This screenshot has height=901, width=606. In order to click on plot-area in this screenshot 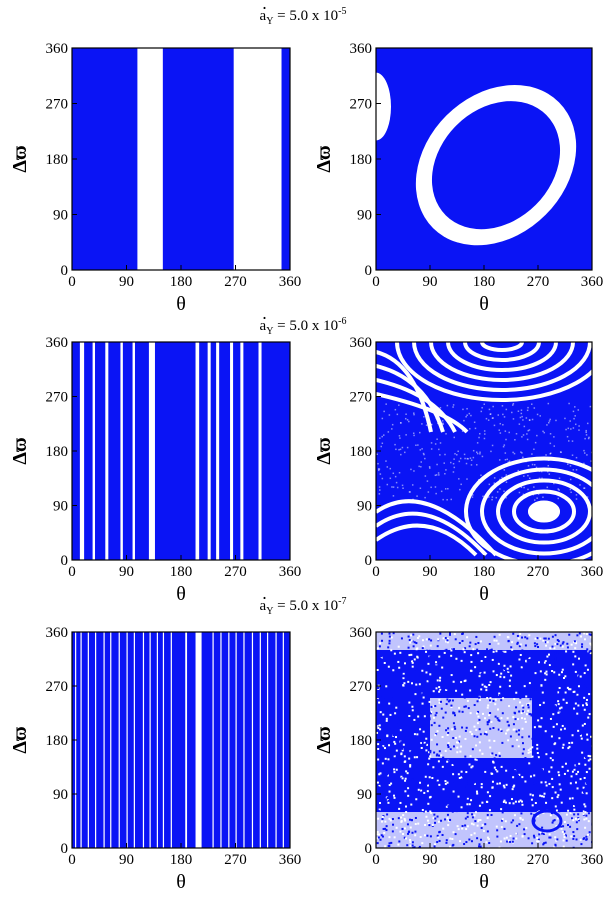, I will do `click(484, 159)`.